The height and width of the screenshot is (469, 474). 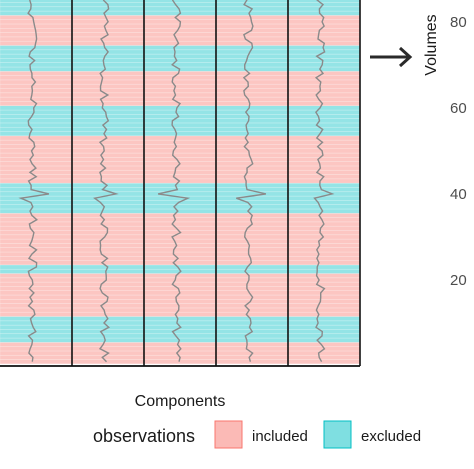 I want to click on y-tick-label: 60, so click(x=458, y=108).